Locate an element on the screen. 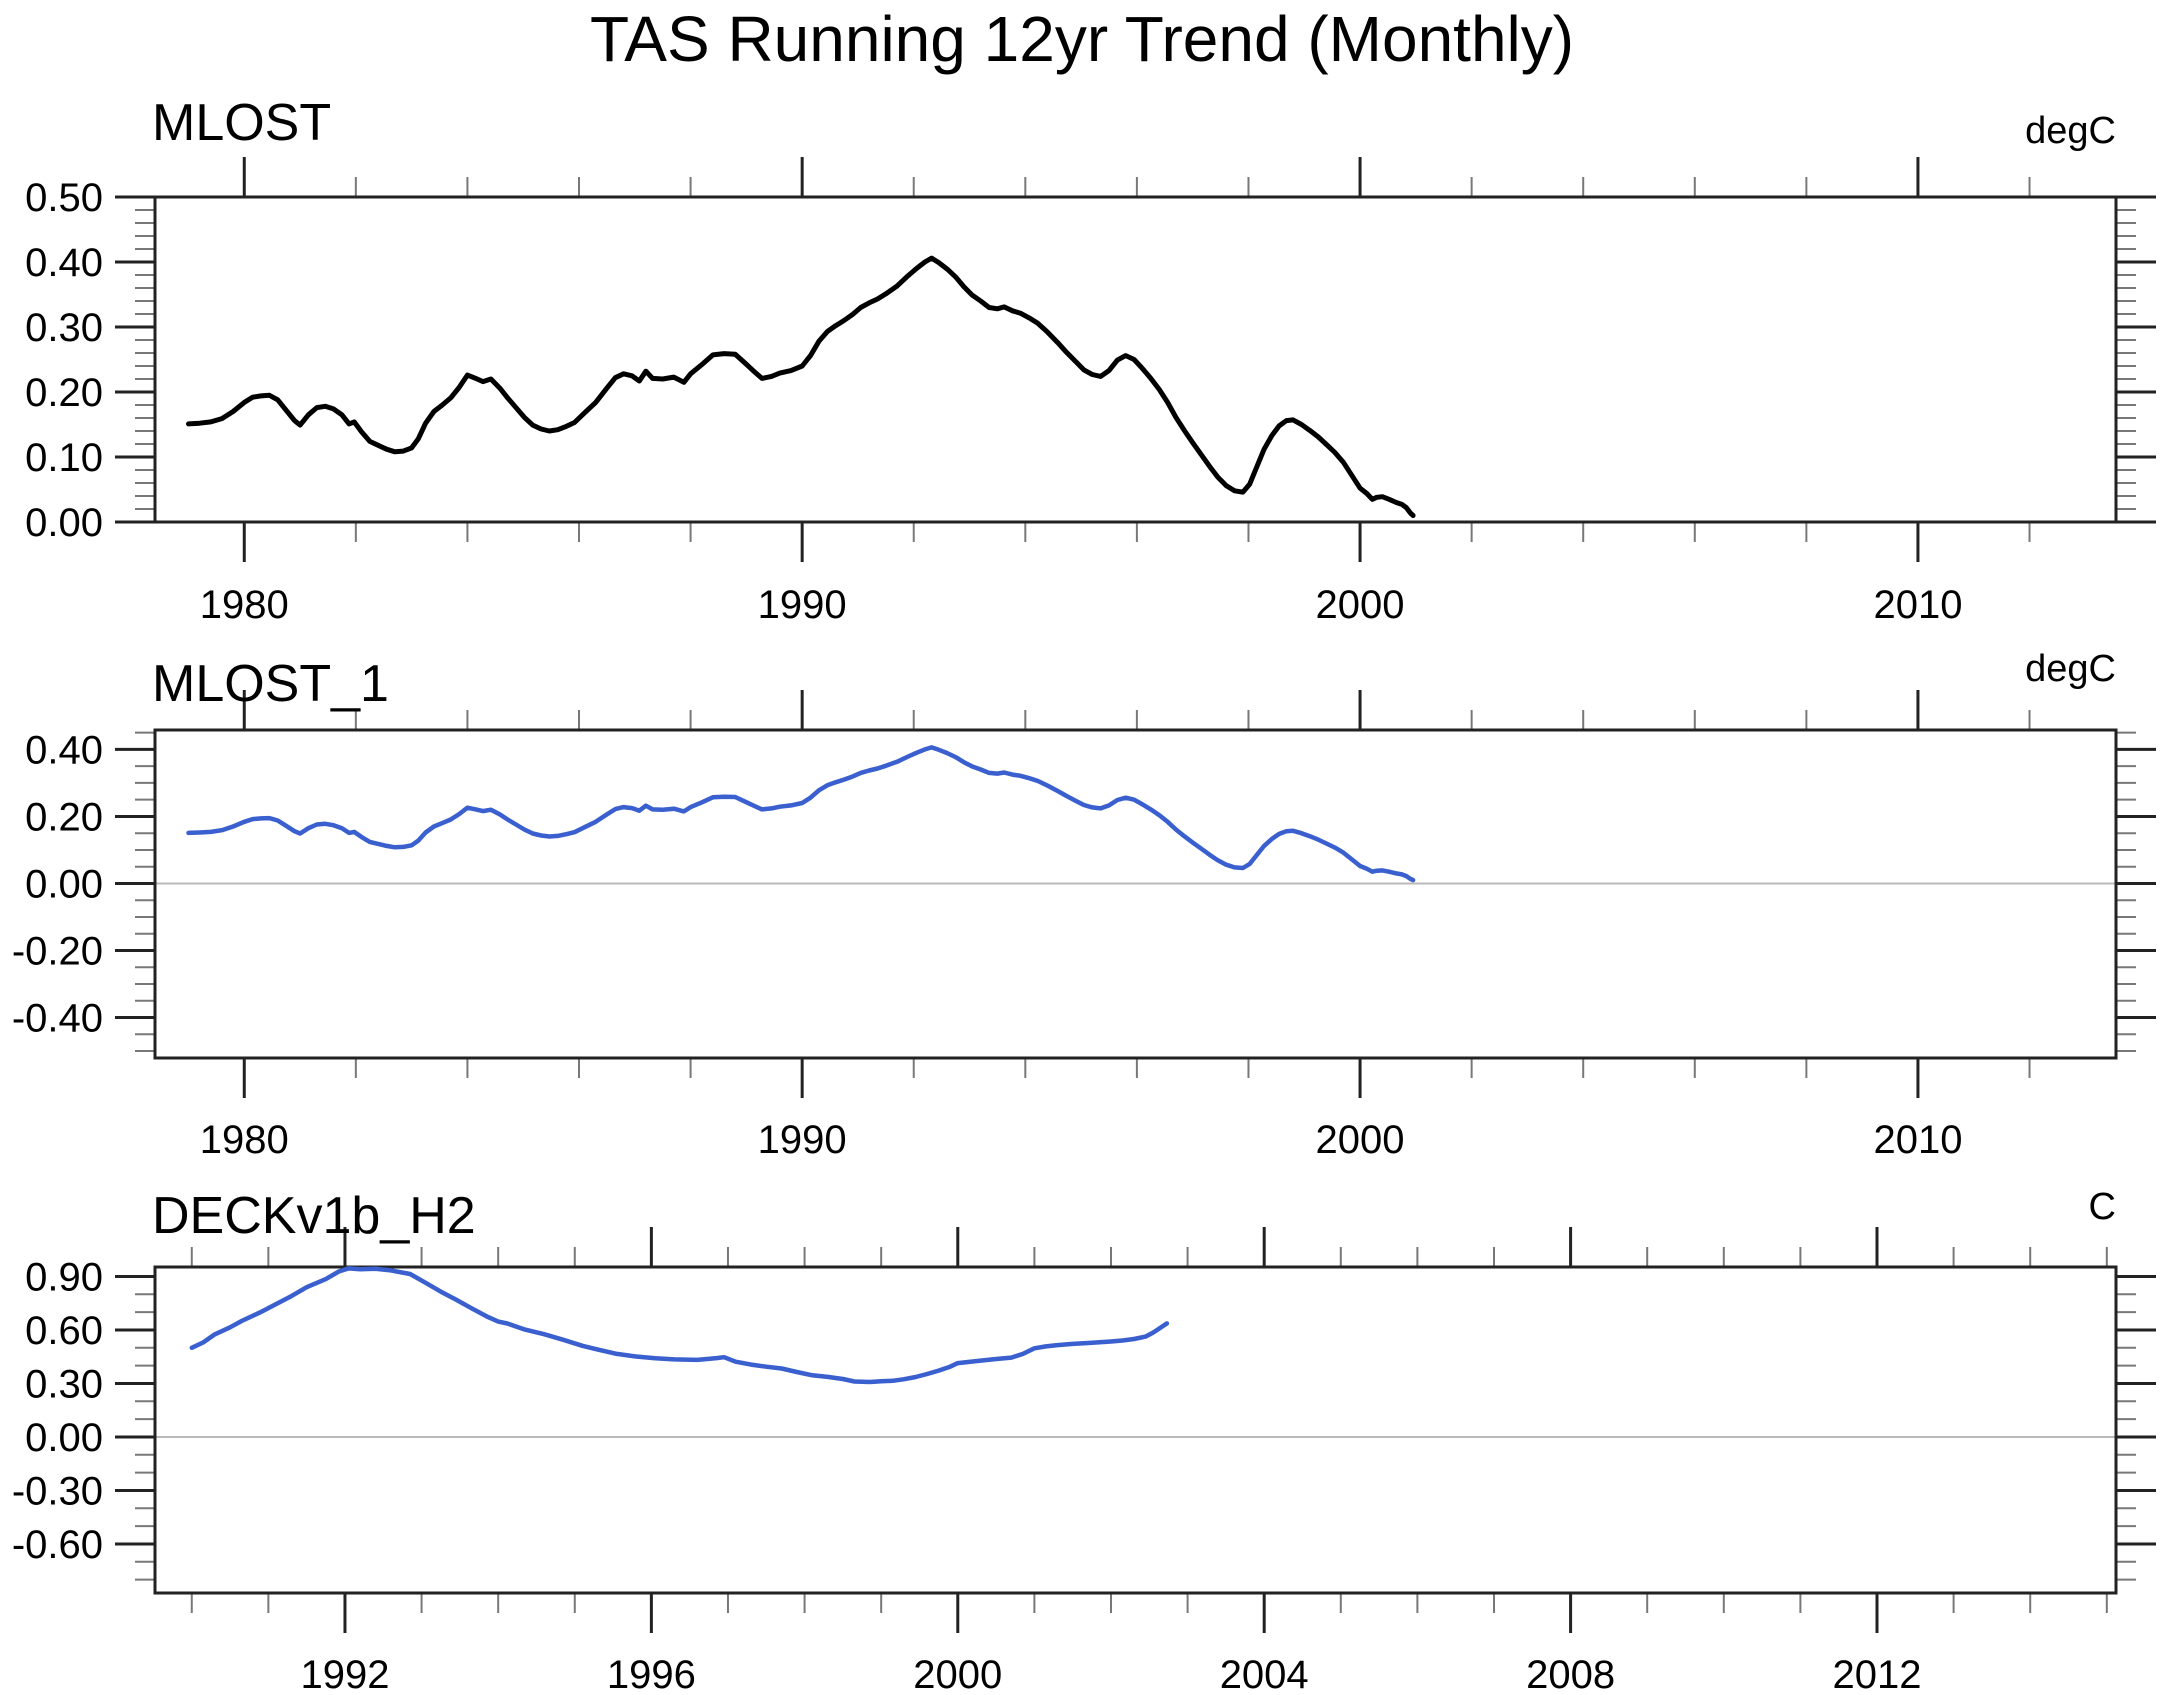 The height and width of the screenshot is (1695, 2164). panel-title: MLOST_1 is located at coordinates (270, 684).